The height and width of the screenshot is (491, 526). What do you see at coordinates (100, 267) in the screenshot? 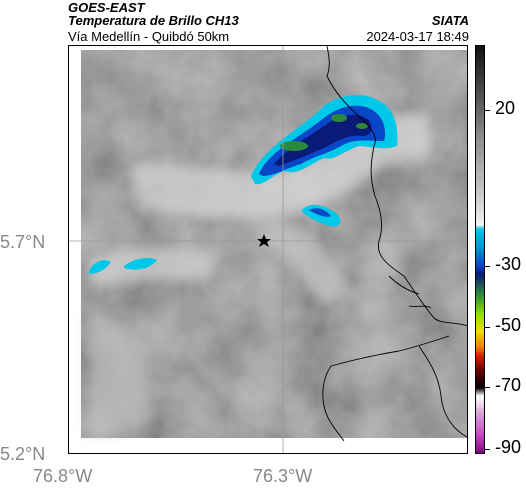
I see `cyan-cell-west-a` at bounding box center [100, 267].